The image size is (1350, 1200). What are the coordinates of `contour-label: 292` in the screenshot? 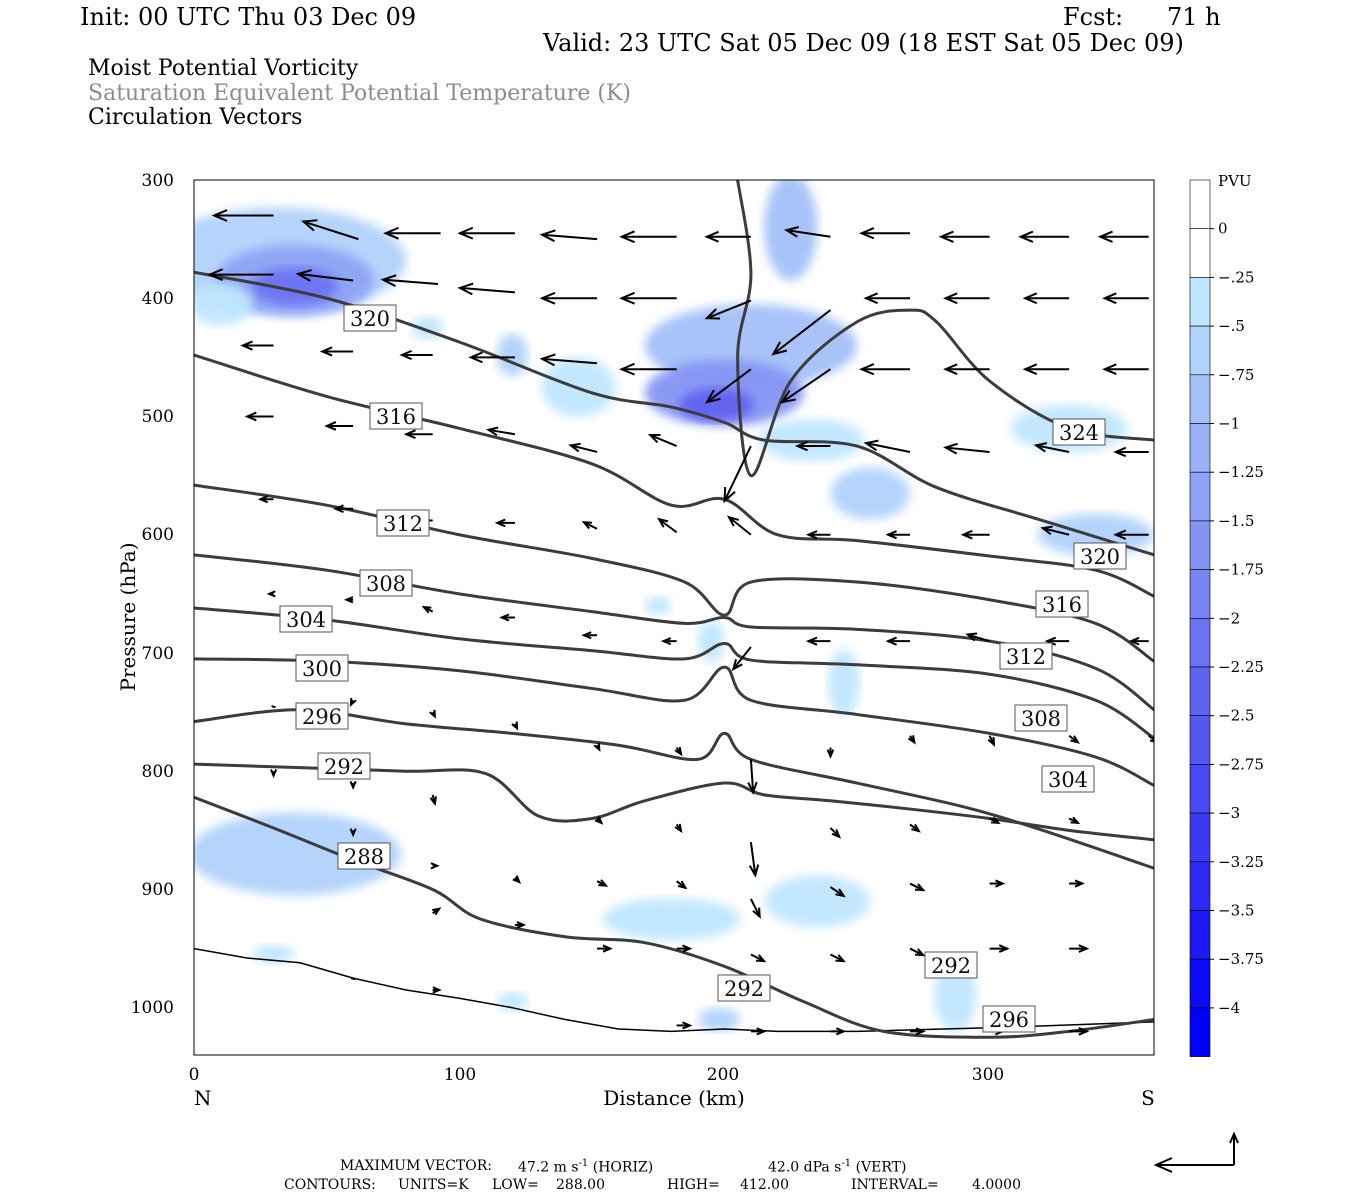 It's located at (344, 766).